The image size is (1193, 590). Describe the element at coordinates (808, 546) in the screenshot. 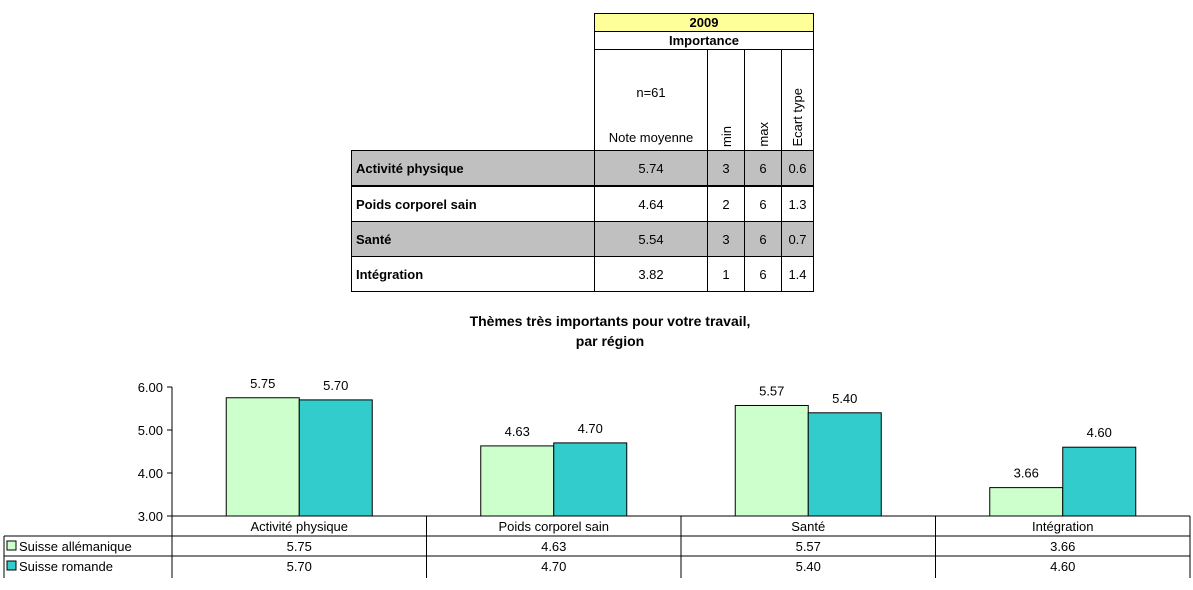

I see `table-value: 5.57` at that location.